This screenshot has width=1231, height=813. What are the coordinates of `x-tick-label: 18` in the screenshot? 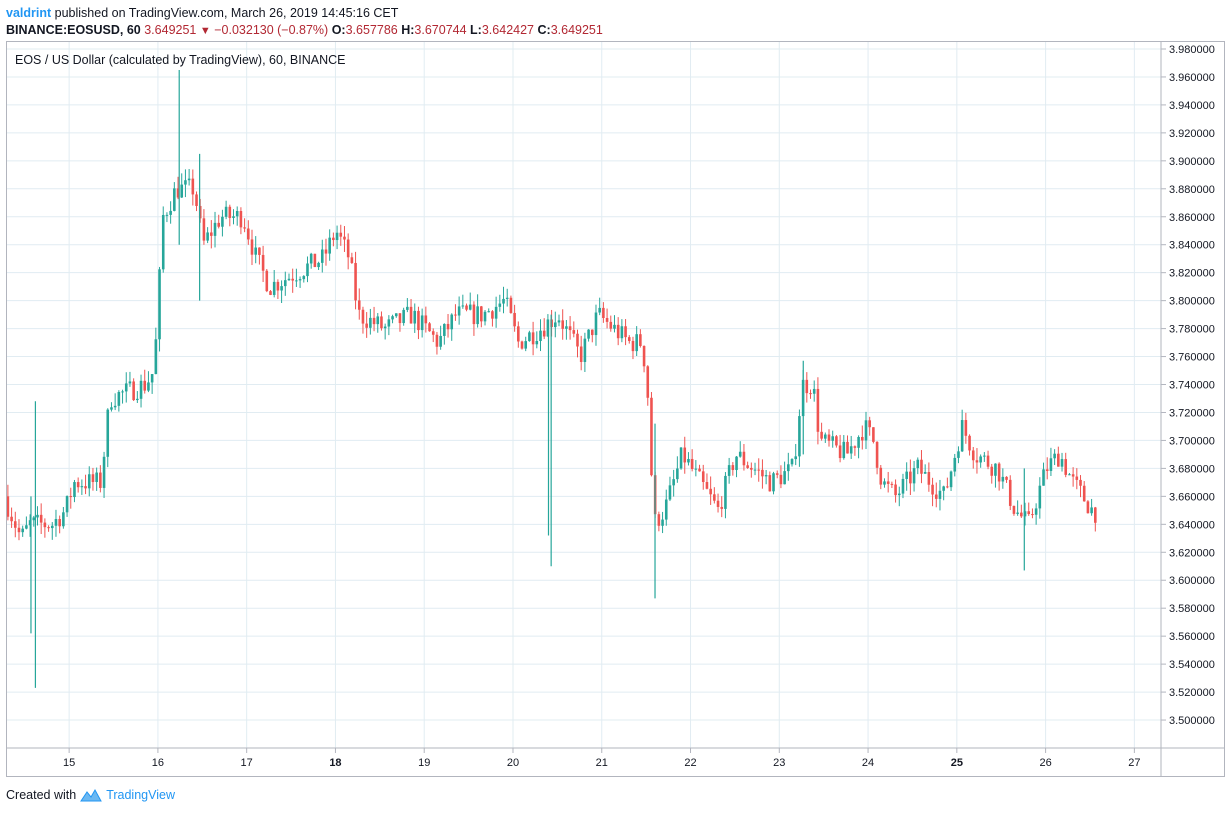 It's located at (335, 763).